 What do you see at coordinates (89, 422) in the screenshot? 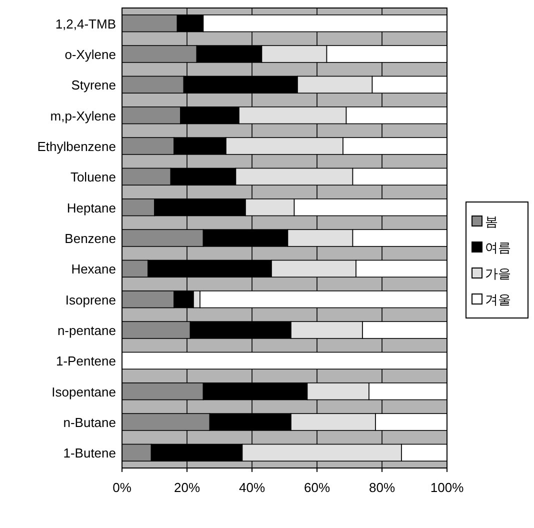
I see `y-tick-label: n-Butane` at bounding box center [89, 422].